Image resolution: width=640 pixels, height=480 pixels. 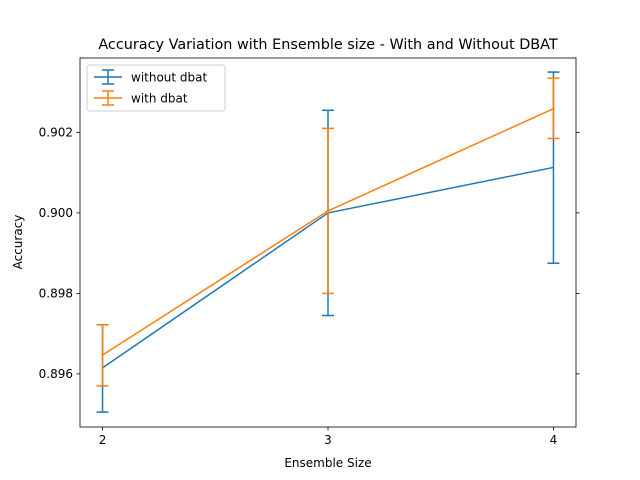 What do you see at coordinates (56, 133) in the screenshot?
I see `y-tick-label: 0.902` at bounding box center [56, 133].